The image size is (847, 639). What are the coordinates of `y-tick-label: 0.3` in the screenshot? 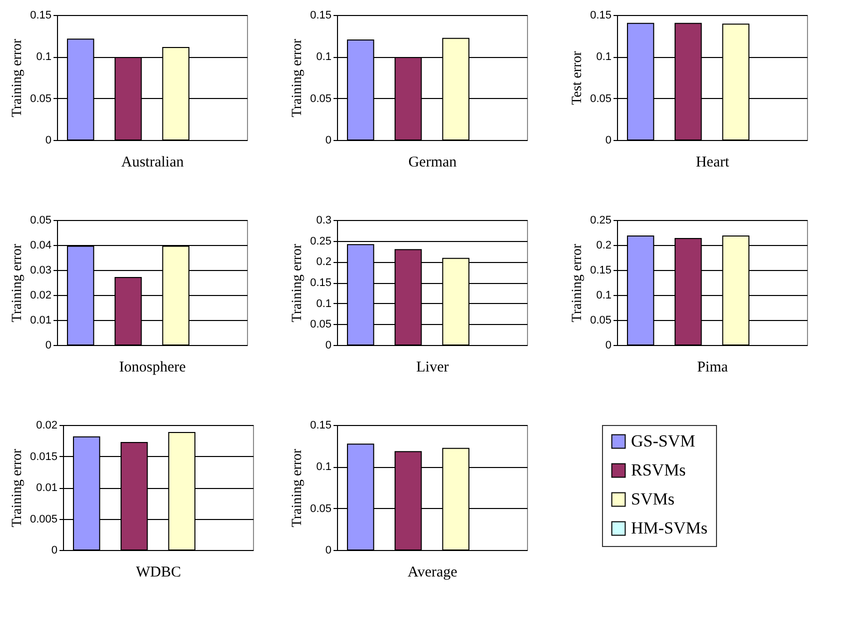 It's located at (324, 220).